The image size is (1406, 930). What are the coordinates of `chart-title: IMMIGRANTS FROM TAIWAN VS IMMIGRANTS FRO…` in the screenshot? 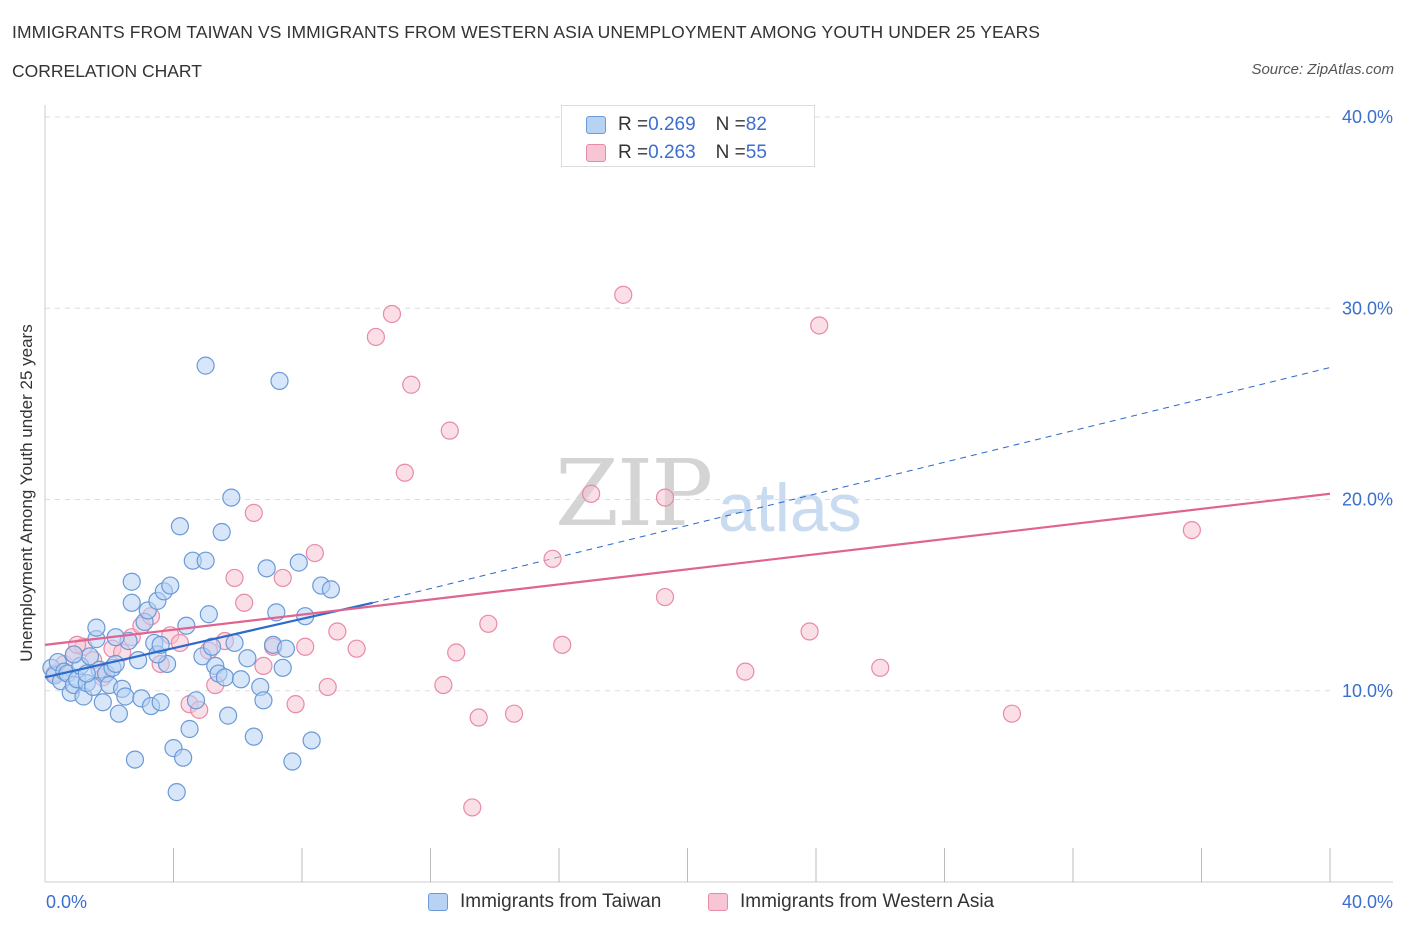 It's located at (526, 32).